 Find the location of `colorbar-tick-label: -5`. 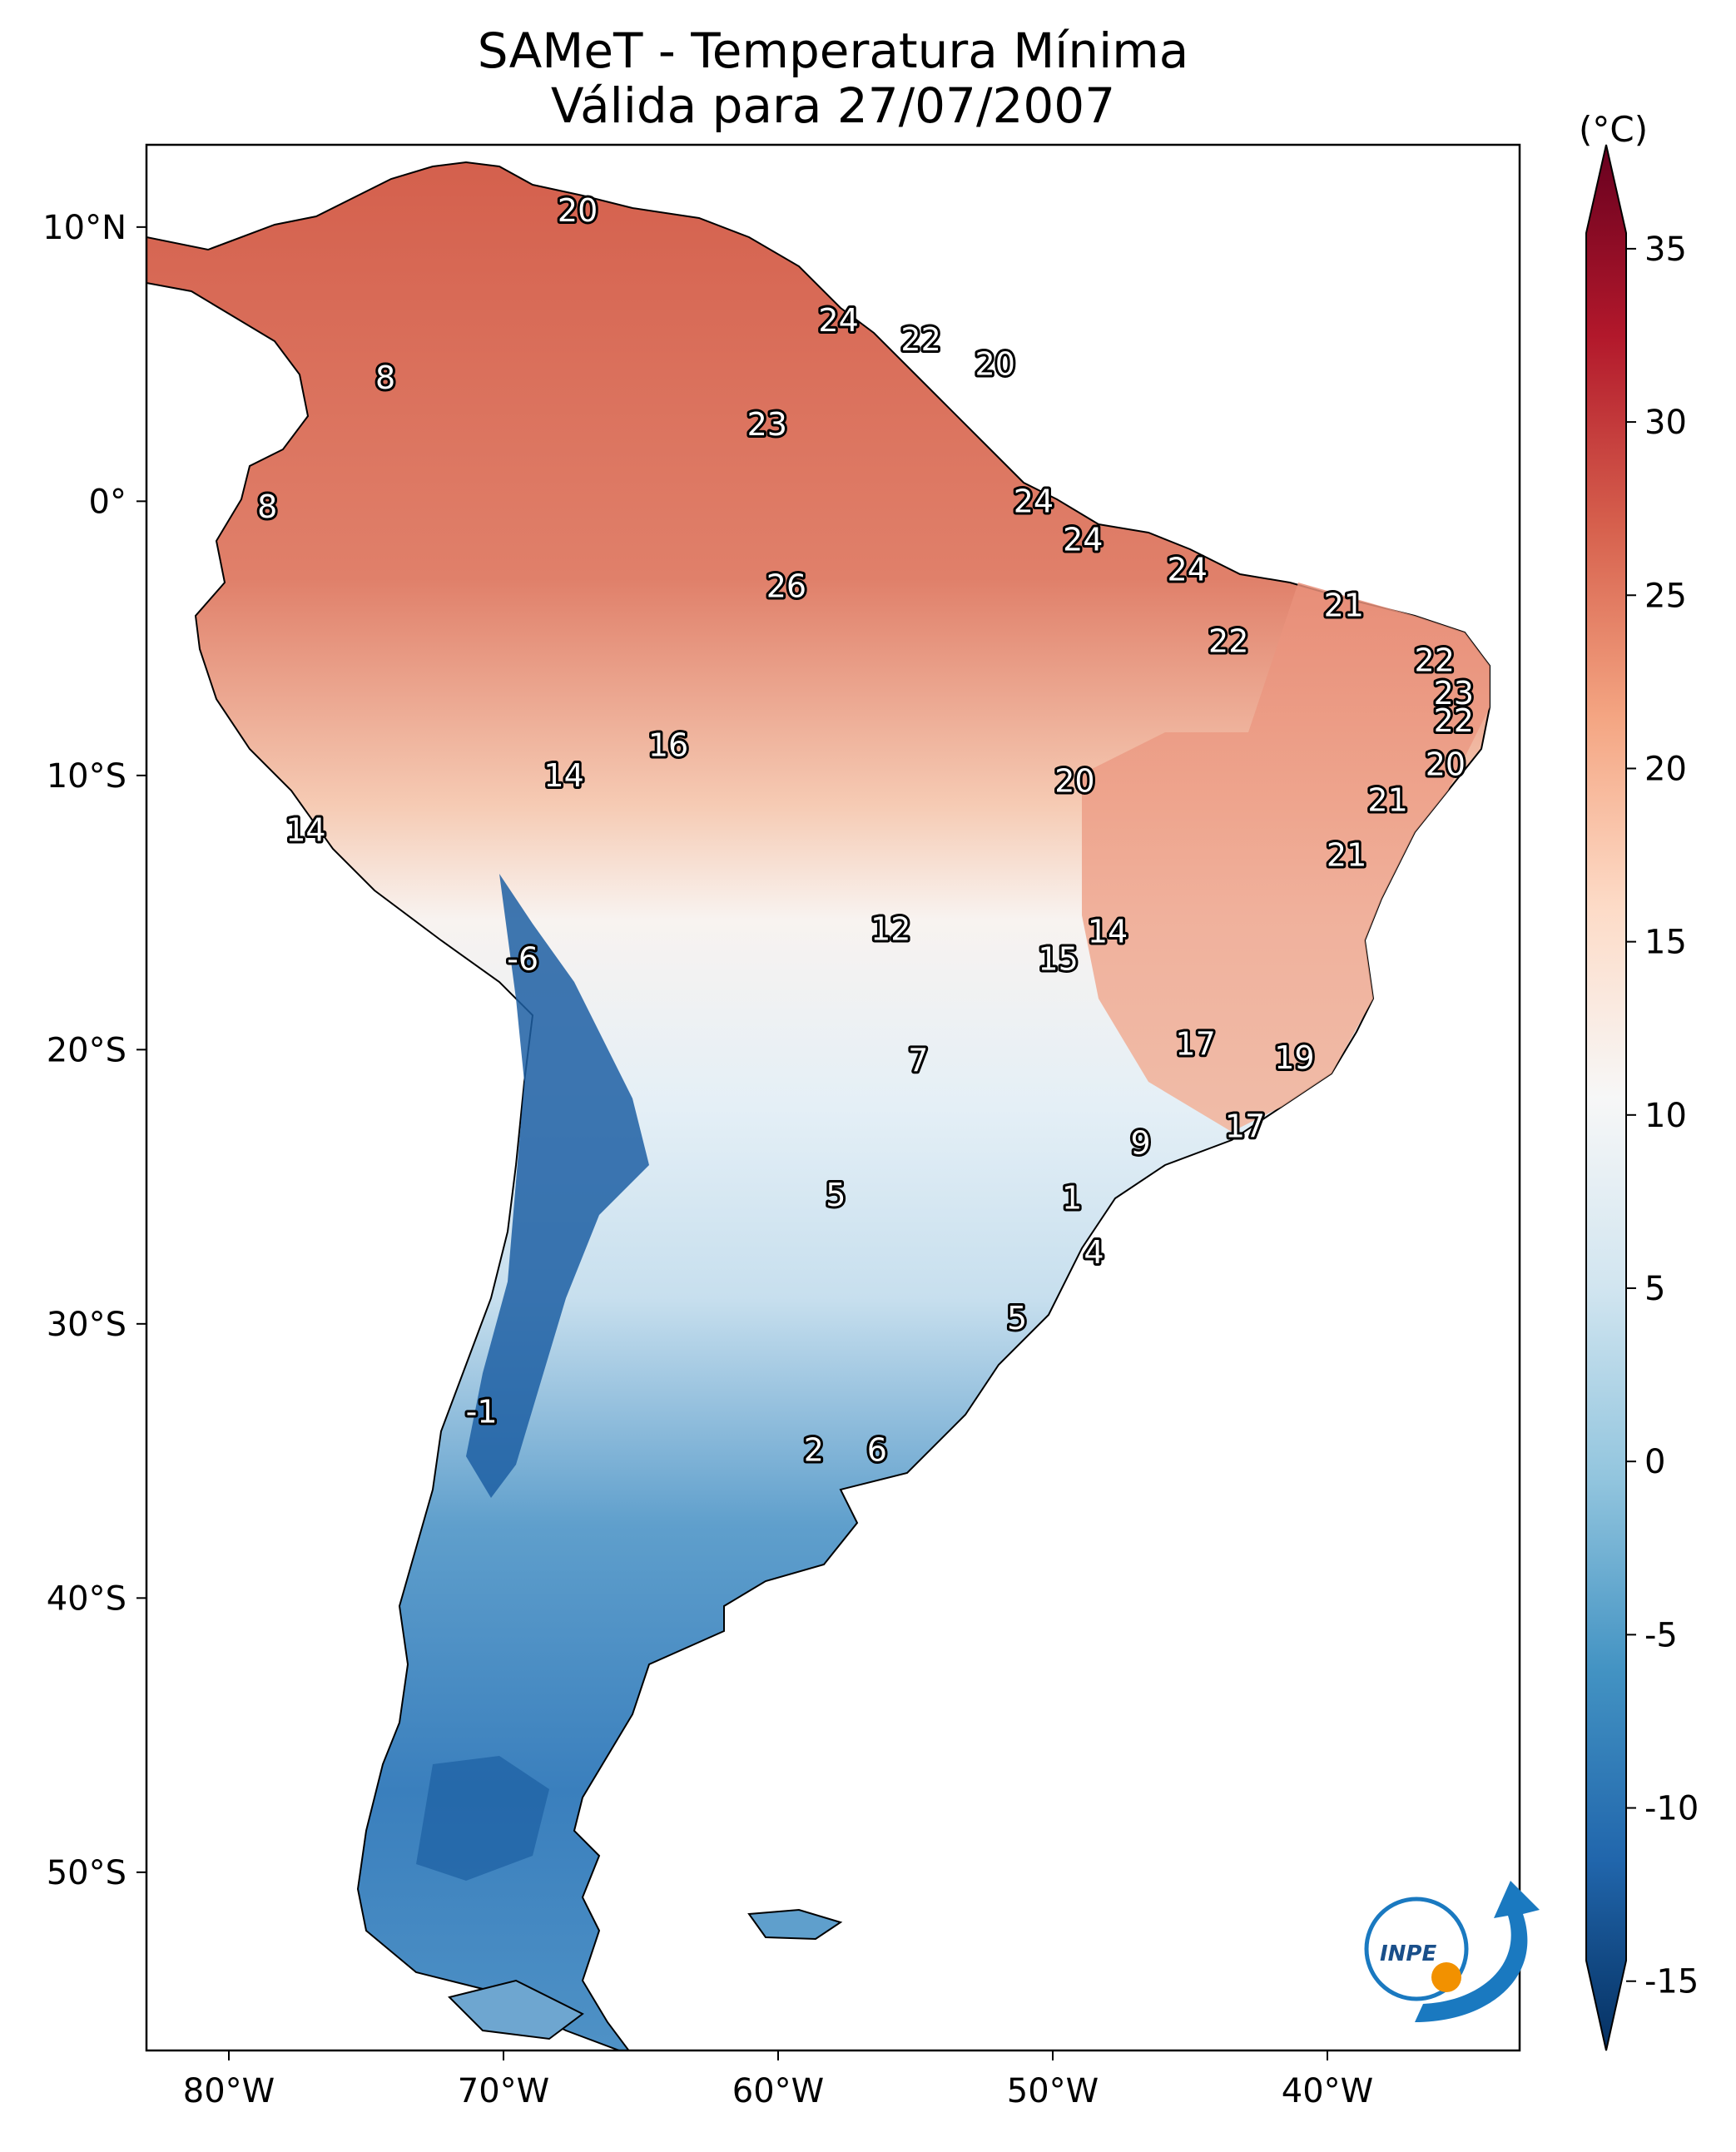

colorbar-tick-label: -5 is located at coordinates (1661, 1635).